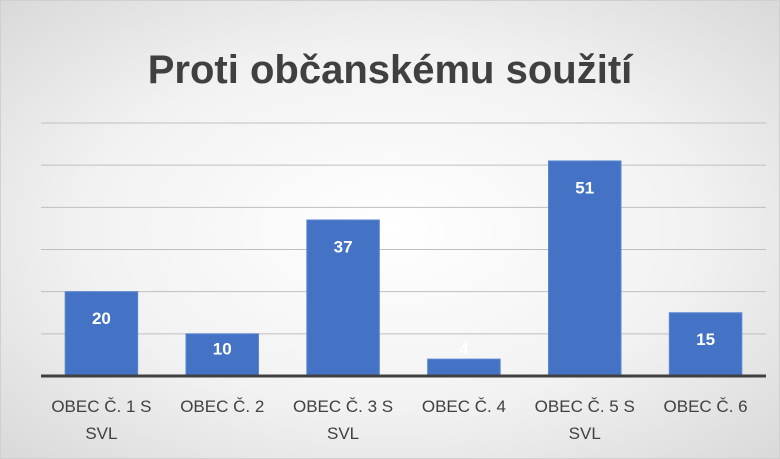  I want to click on x-tick-label: OBEC Č. 2, so click(222, 406).